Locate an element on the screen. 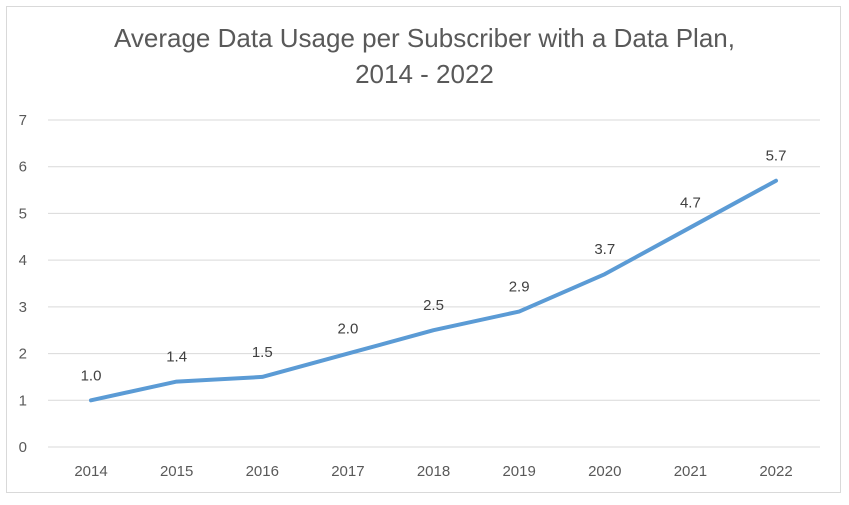 This screenshot has width=849, height=505. y-tick-label: 7 is located at coordinates (23, 120).